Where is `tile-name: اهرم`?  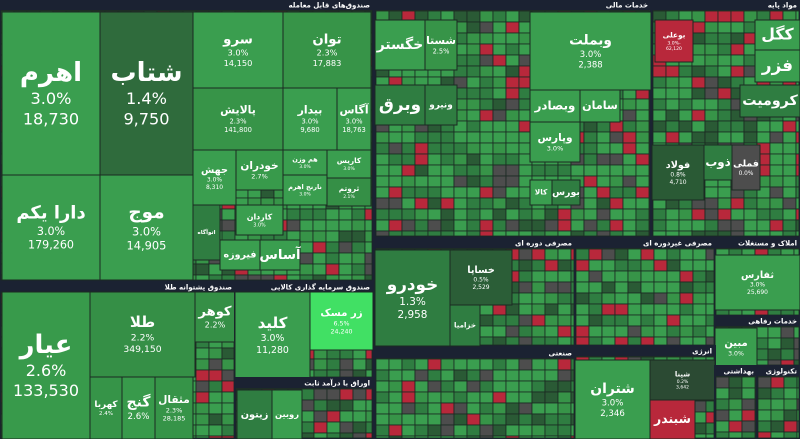 tile-name: اهرم is located at coordinates (51, 73).